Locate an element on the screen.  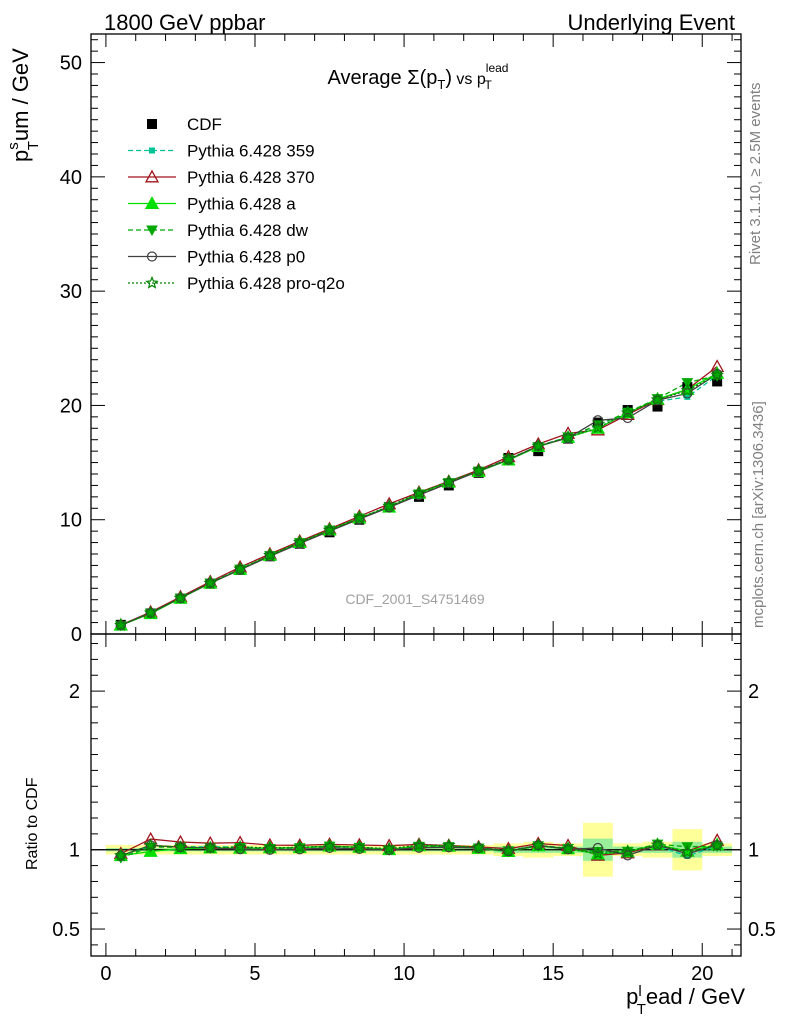
xlabel-p: p is located at coordinates (632, 996).